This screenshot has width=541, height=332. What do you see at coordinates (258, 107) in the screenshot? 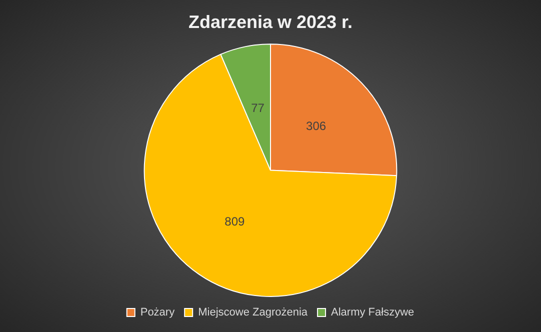
I see `data-label: 77` at bounding box center [258, 107].